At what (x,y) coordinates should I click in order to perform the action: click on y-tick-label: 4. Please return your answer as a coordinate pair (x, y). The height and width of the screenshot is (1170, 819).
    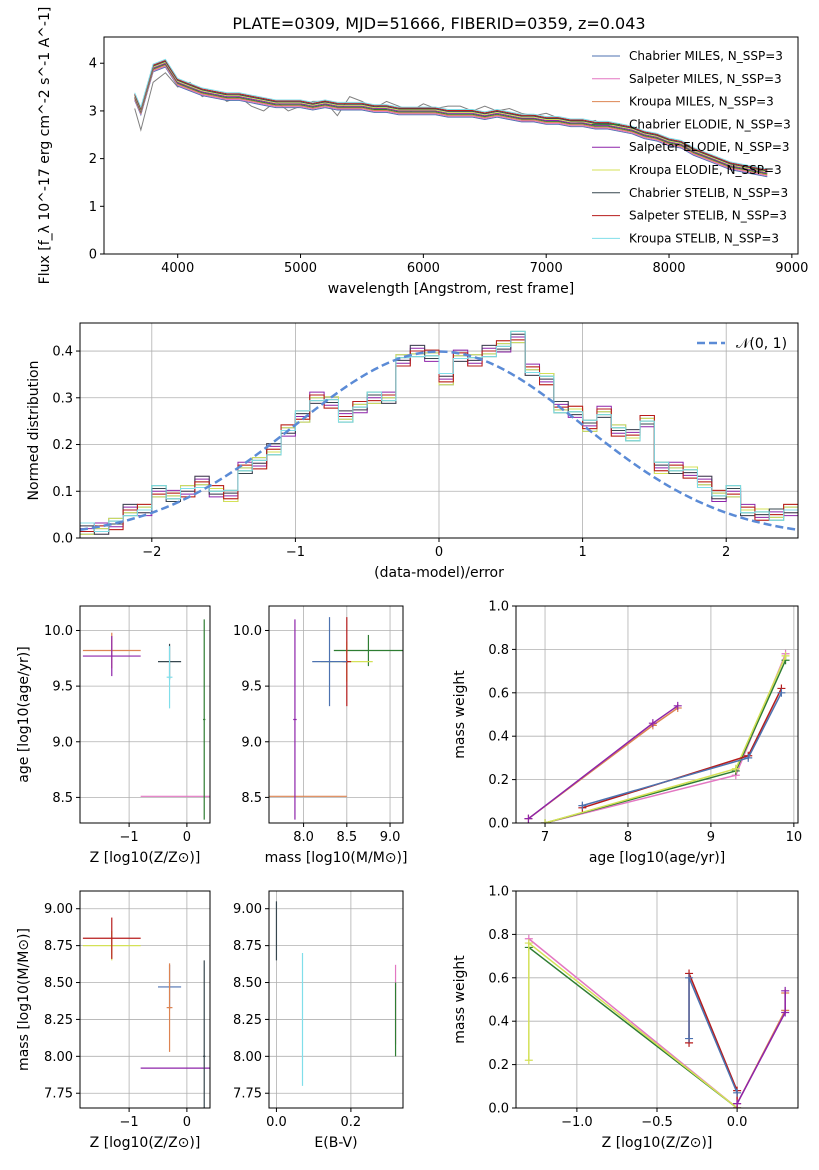
    Looking at the image, I should click on (93, 64).